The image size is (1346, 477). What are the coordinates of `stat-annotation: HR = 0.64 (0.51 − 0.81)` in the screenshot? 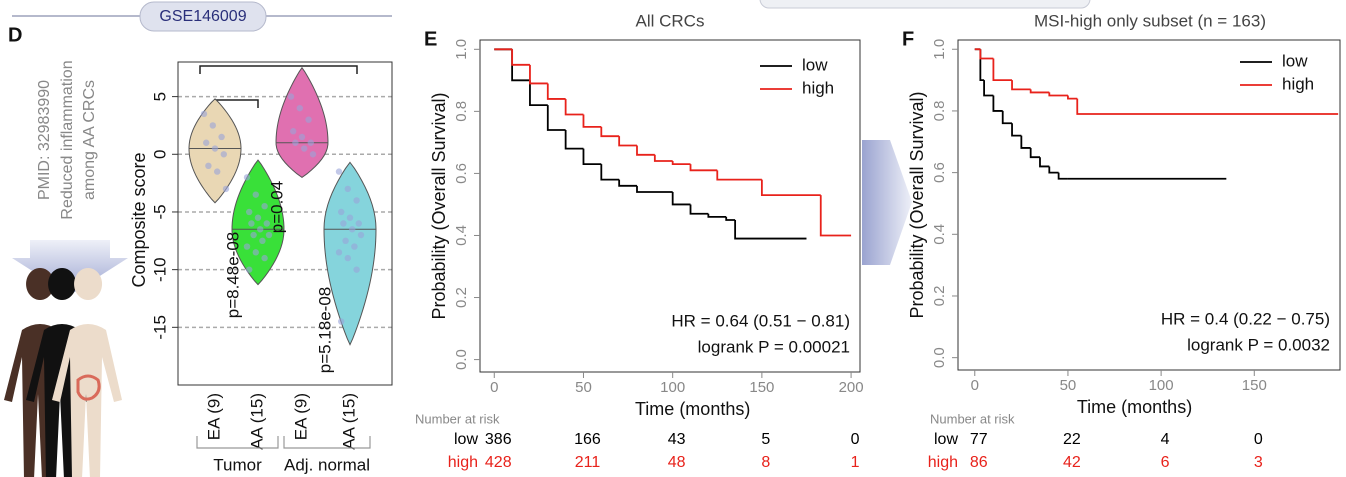 It's located at (760, 320).